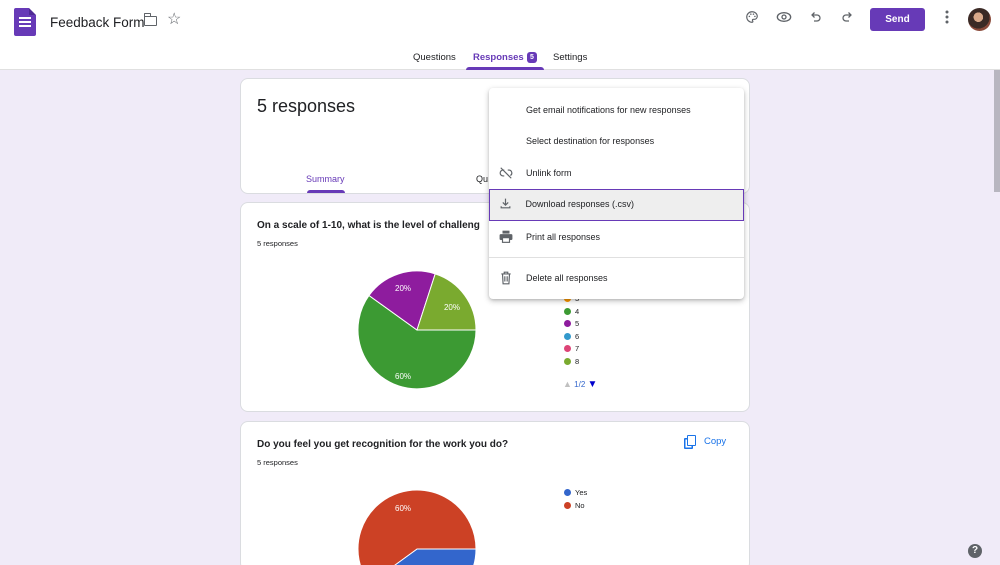  Describe the element at coordinates (616, 278) in the screenshot. I see `menu-item-delete-all: Delete all responses` at that location.